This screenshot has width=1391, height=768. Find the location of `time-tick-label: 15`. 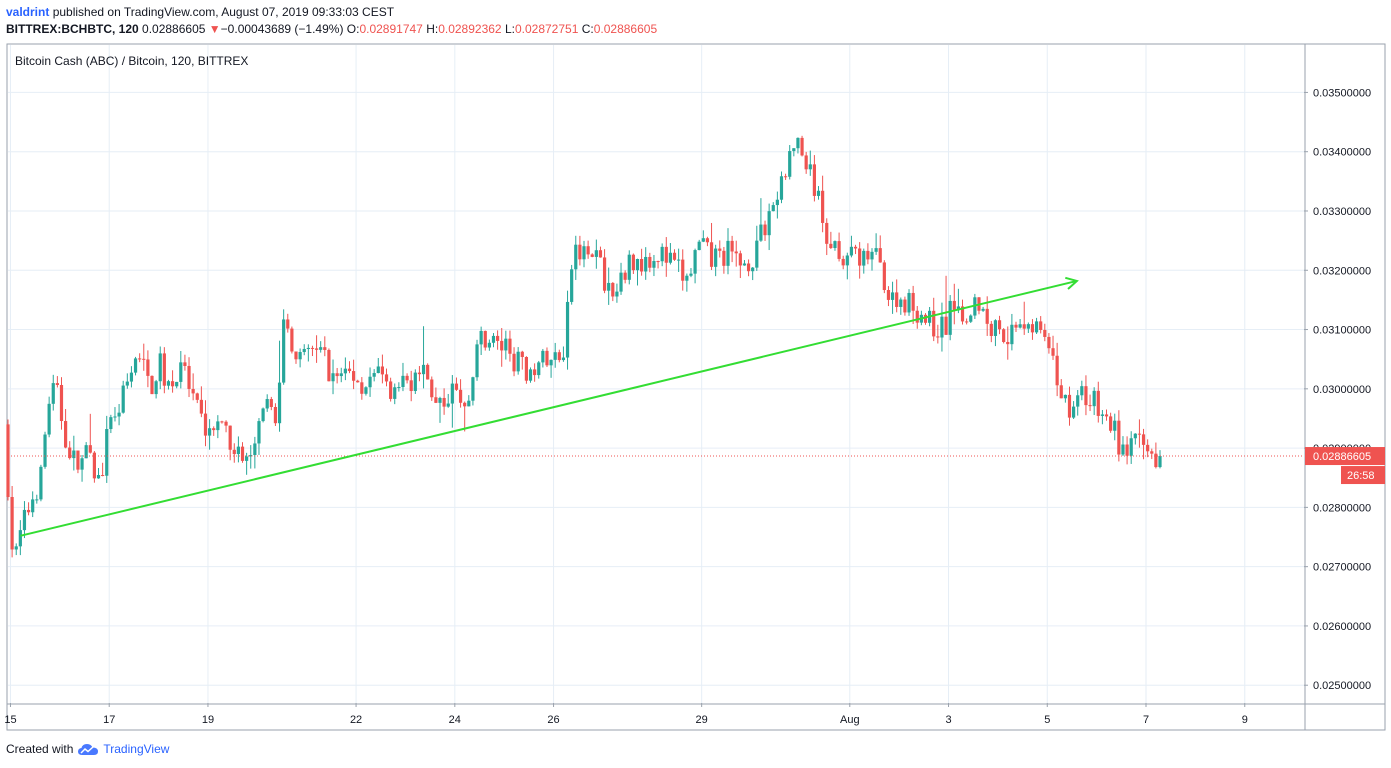

time-tick-label: 15 is located at coordinates (10, 720).